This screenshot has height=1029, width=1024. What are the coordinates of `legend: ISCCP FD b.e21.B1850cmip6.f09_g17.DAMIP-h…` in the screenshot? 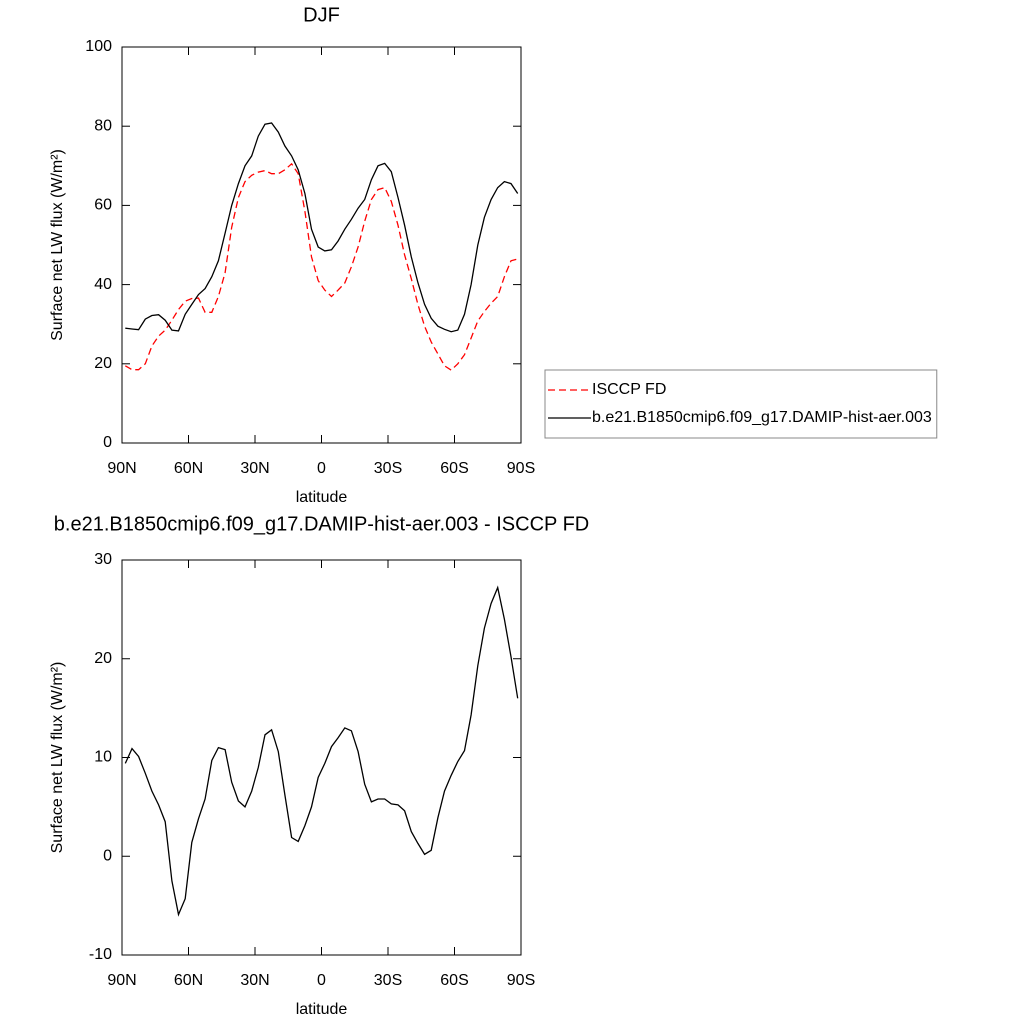 It's located at (741, 404).